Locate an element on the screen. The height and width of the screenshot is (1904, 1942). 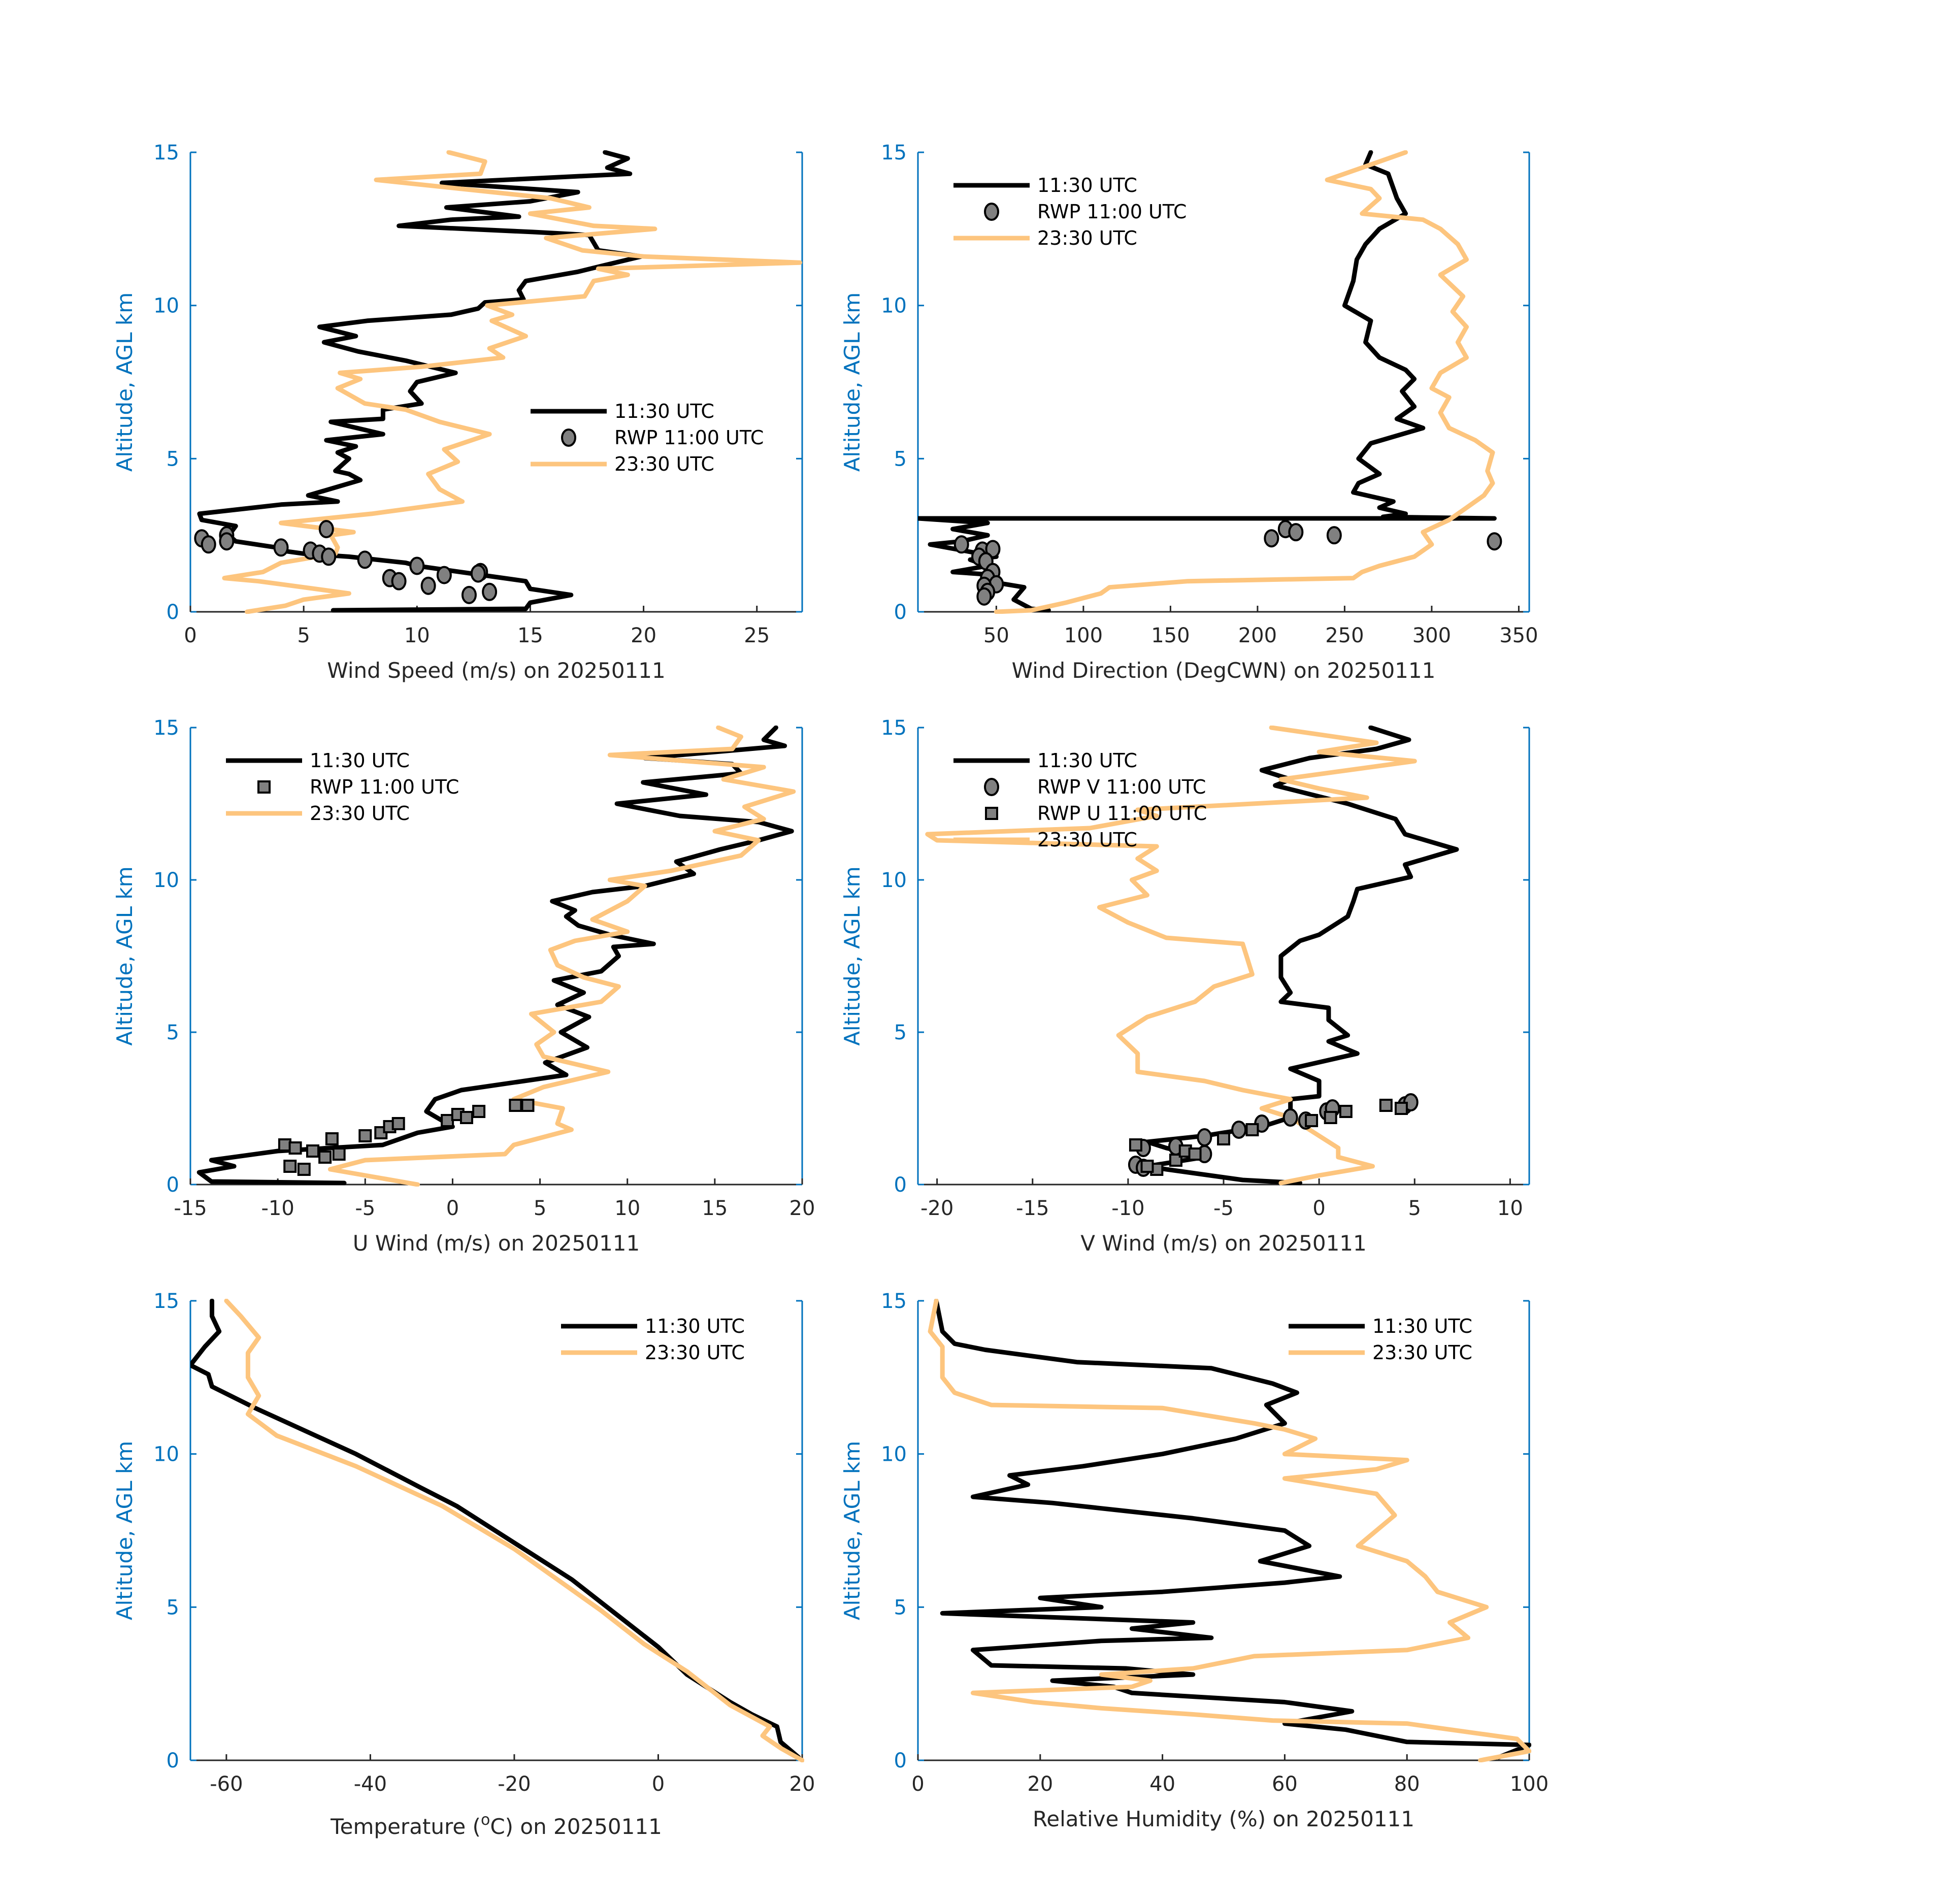
x-tick-label: -40 is located at coordinates (370, 1784).